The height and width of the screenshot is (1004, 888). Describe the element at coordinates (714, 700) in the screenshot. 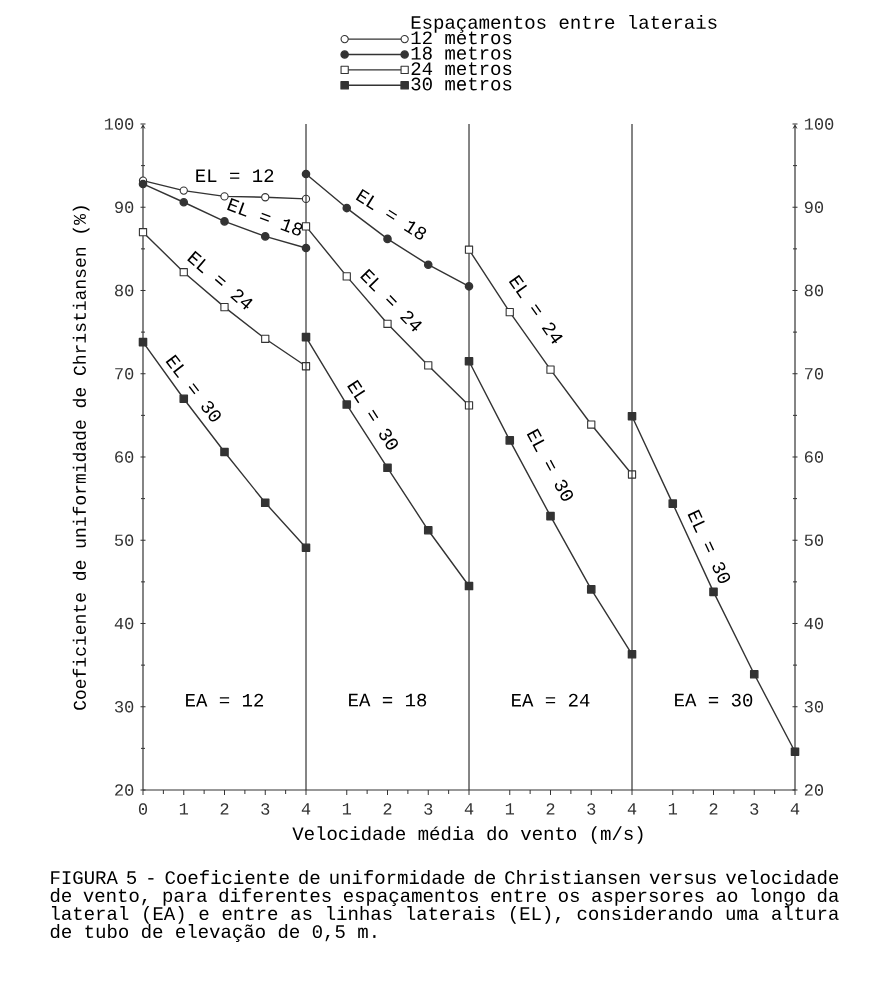

I see `annotation: EA = 30` at that location.